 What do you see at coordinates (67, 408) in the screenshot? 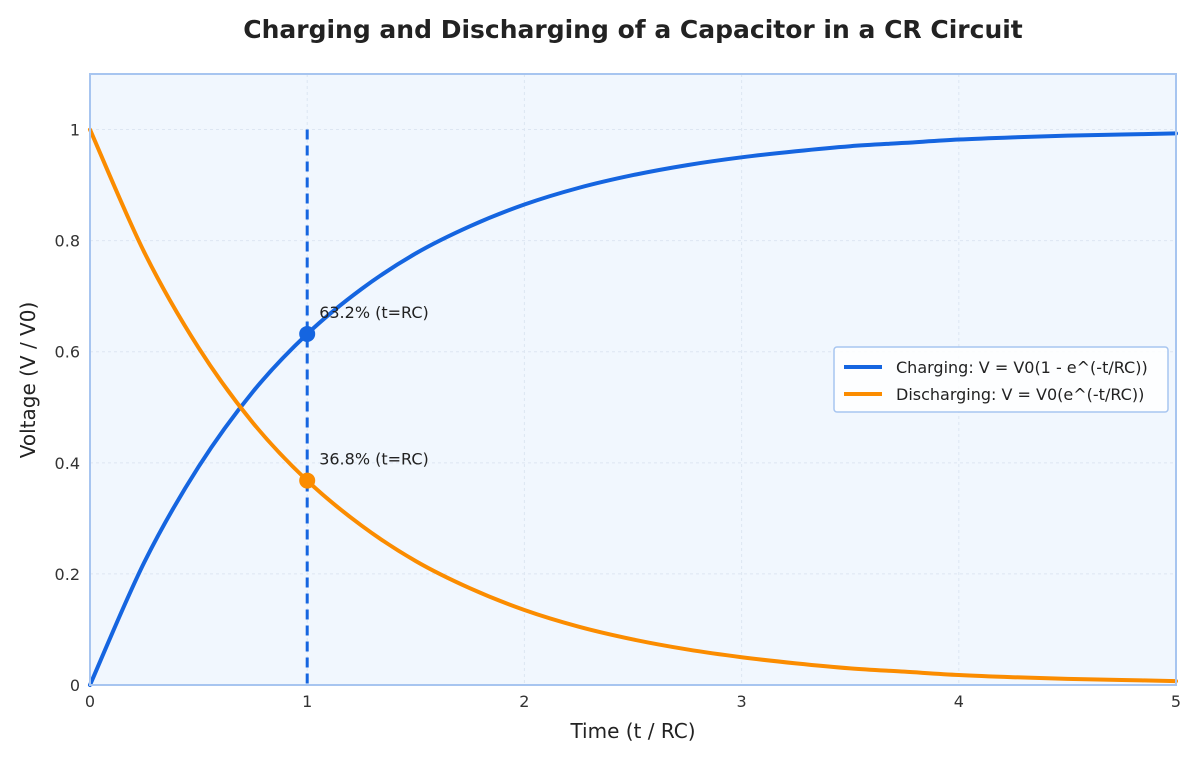
I see `y-axis-ticks: 0 0.2 0.4 0.6 0.8 1` at bounding box center [67, 408].